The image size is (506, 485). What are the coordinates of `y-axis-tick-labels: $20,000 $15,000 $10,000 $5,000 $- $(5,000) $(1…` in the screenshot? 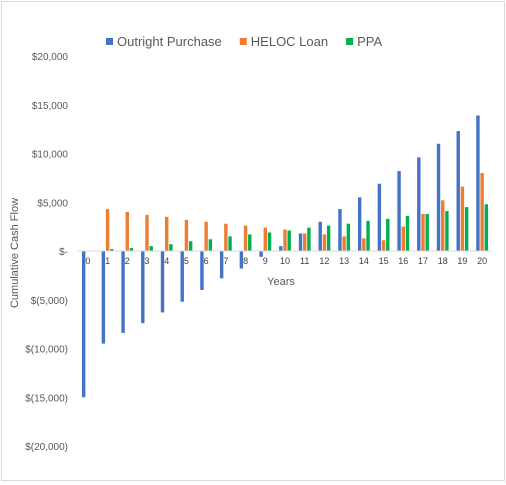 It's located at (46, 252).